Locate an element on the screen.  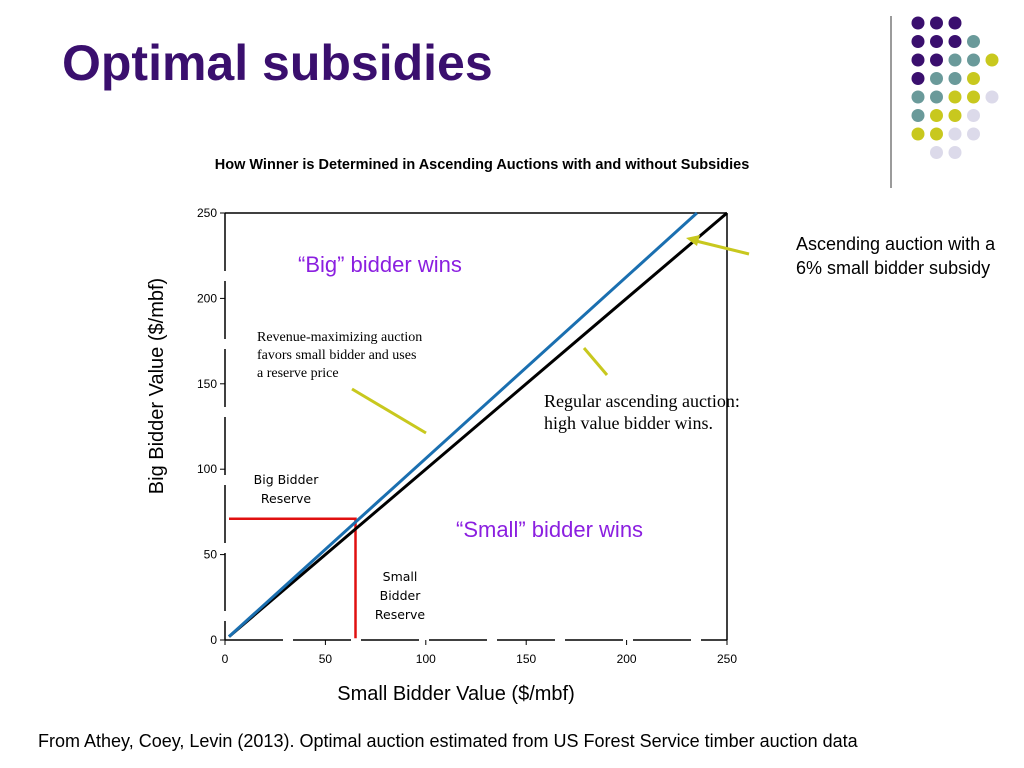
x-tick-label: 200 is located at coordinates (627, 659).